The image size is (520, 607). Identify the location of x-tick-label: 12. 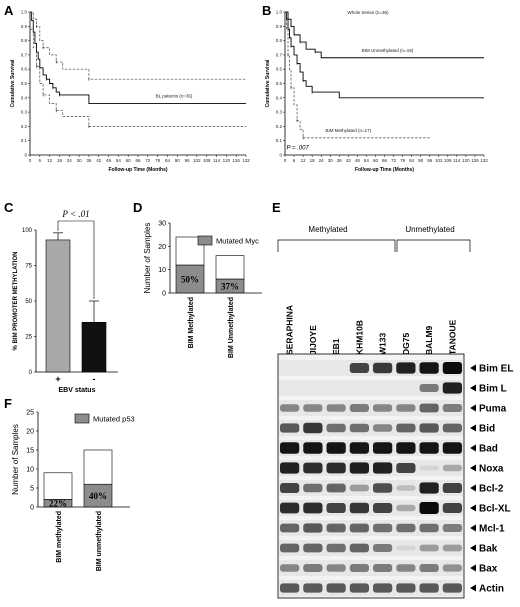
(50, 160).